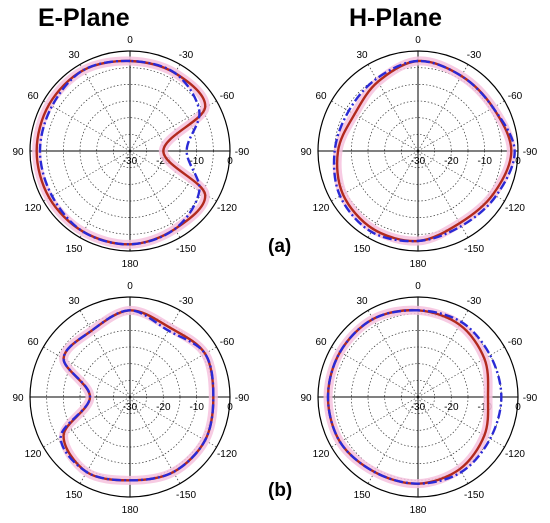  I want to click on tolerance-band, so click(424, 151).